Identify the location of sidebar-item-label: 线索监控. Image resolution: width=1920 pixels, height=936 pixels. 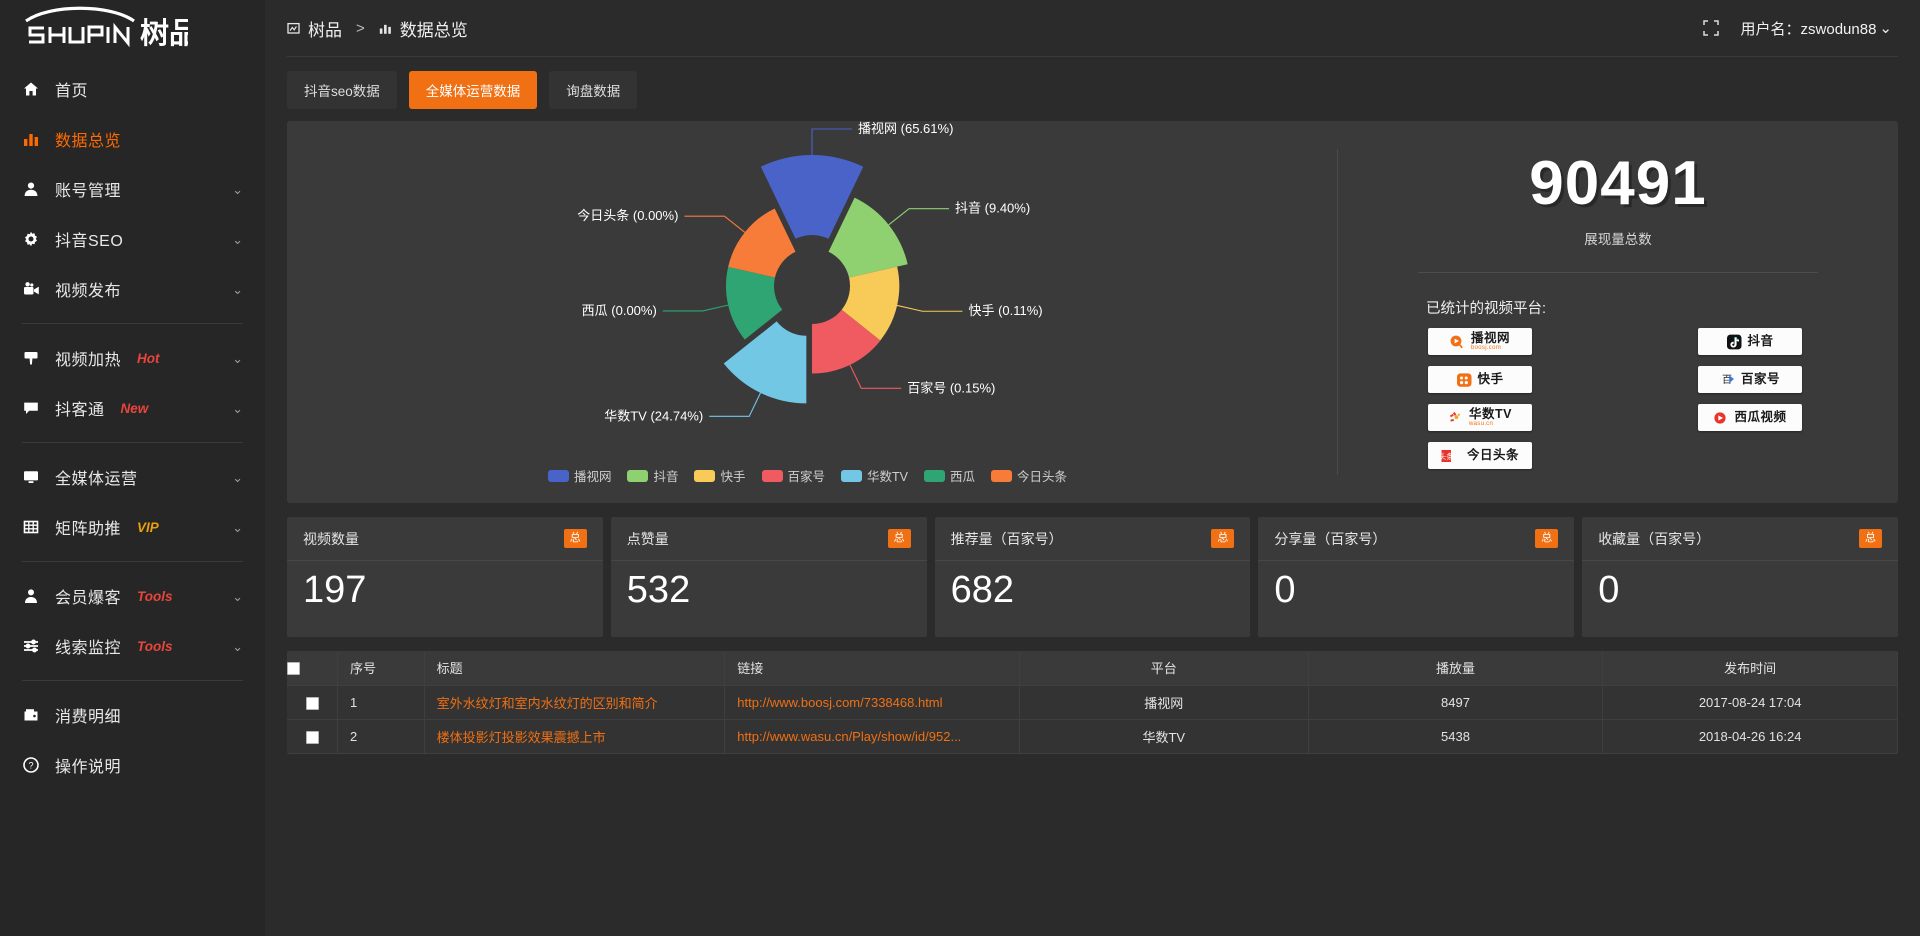
(88, 648).